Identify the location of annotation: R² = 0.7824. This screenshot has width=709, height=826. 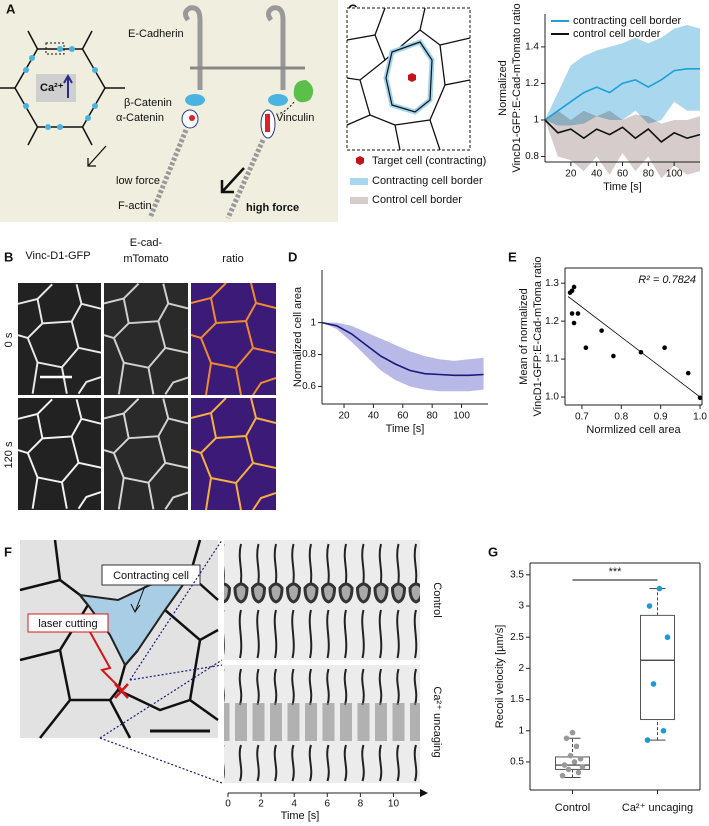
(667, 280).